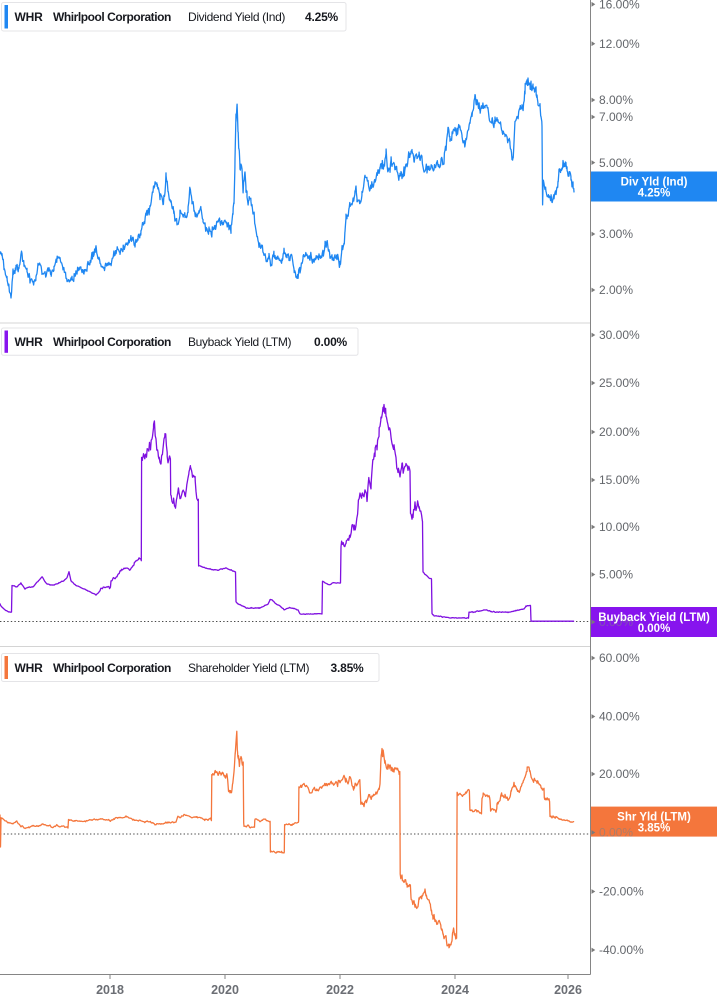 This screenshot has width=717, height=1005. I want to click on svg-text: -20.00%, so click(621, 892).